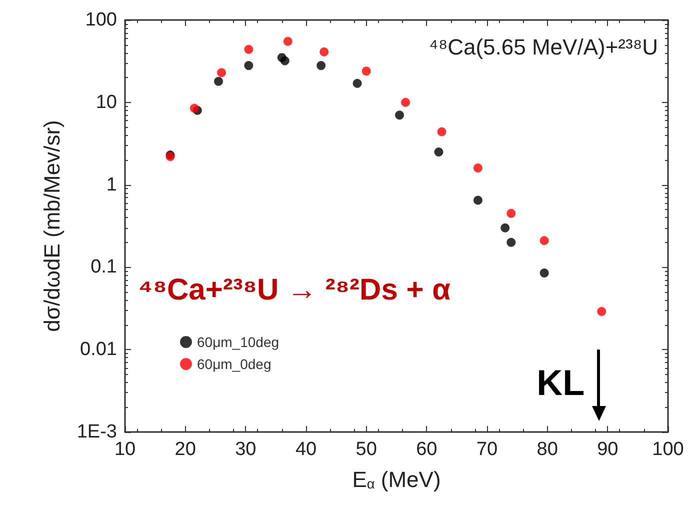 The image size is (688, 513). What do you see at coordinates (668, 449) in the screenshot?
I see `x-tick-label: 100` at bounding box center [668, 449].